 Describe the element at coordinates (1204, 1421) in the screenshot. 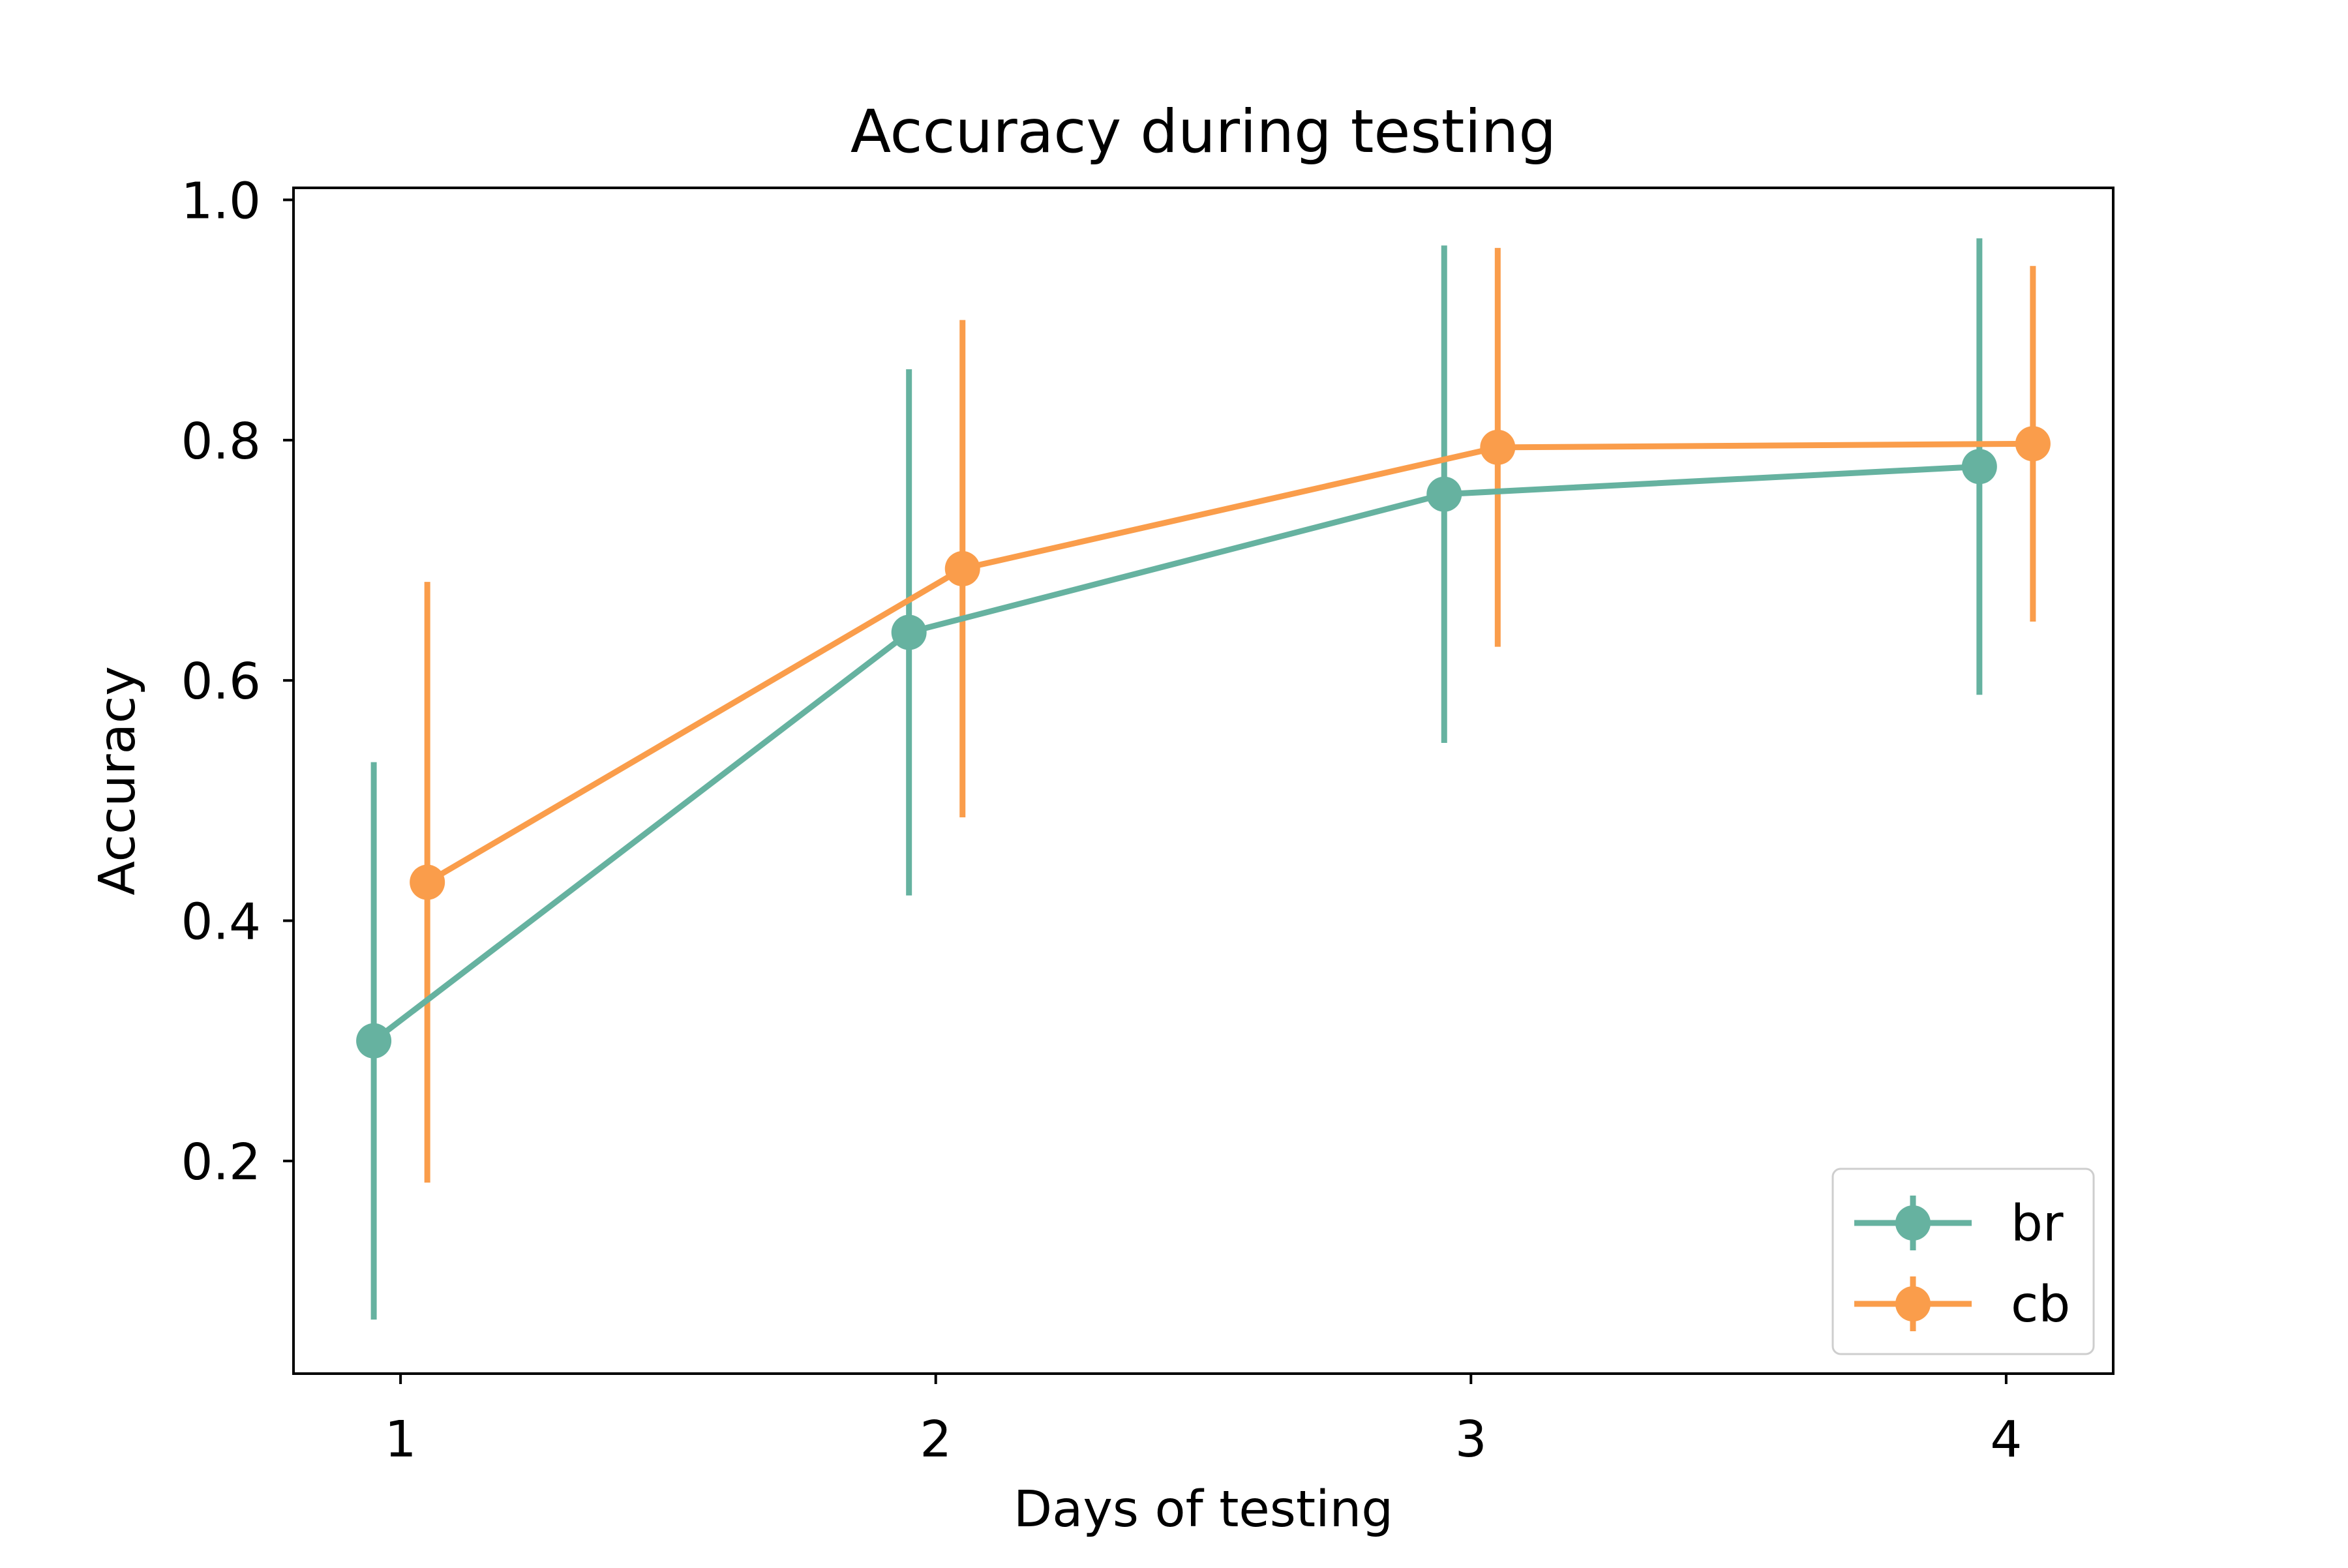

I see `x-ticks: 1 2 3 4` at that location.